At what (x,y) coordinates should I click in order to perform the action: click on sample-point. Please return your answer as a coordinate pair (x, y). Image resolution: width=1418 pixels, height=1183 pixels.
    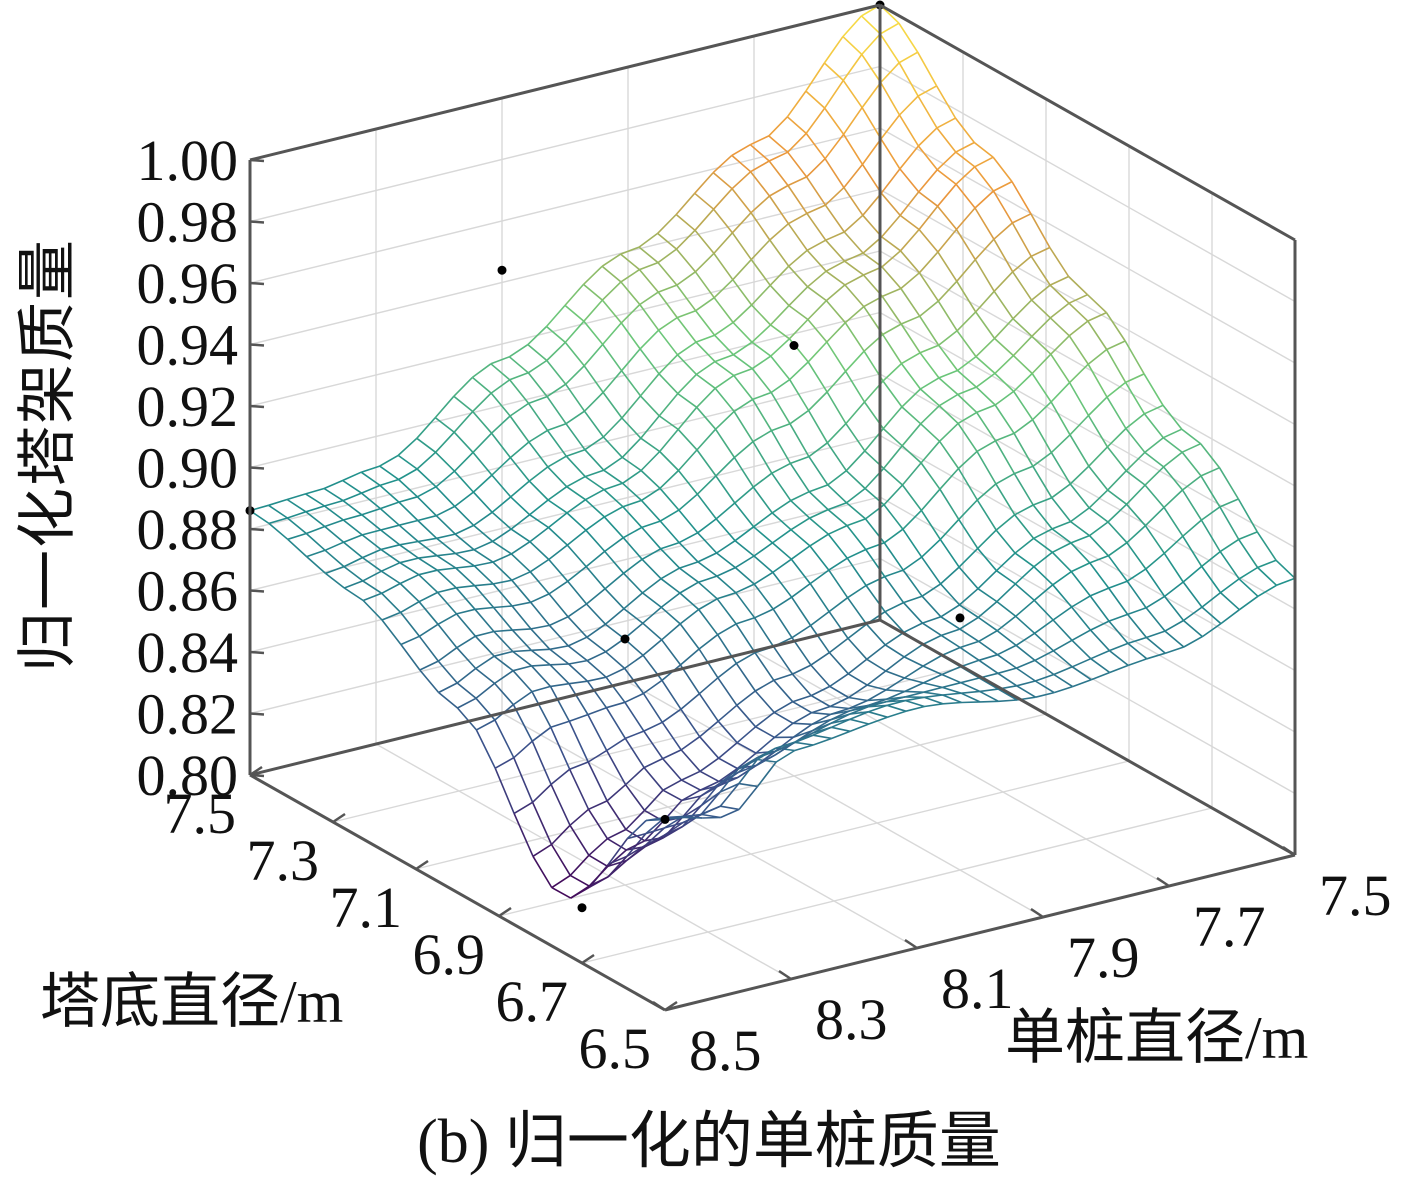
    Looking at the image, I should click on (582, 908).